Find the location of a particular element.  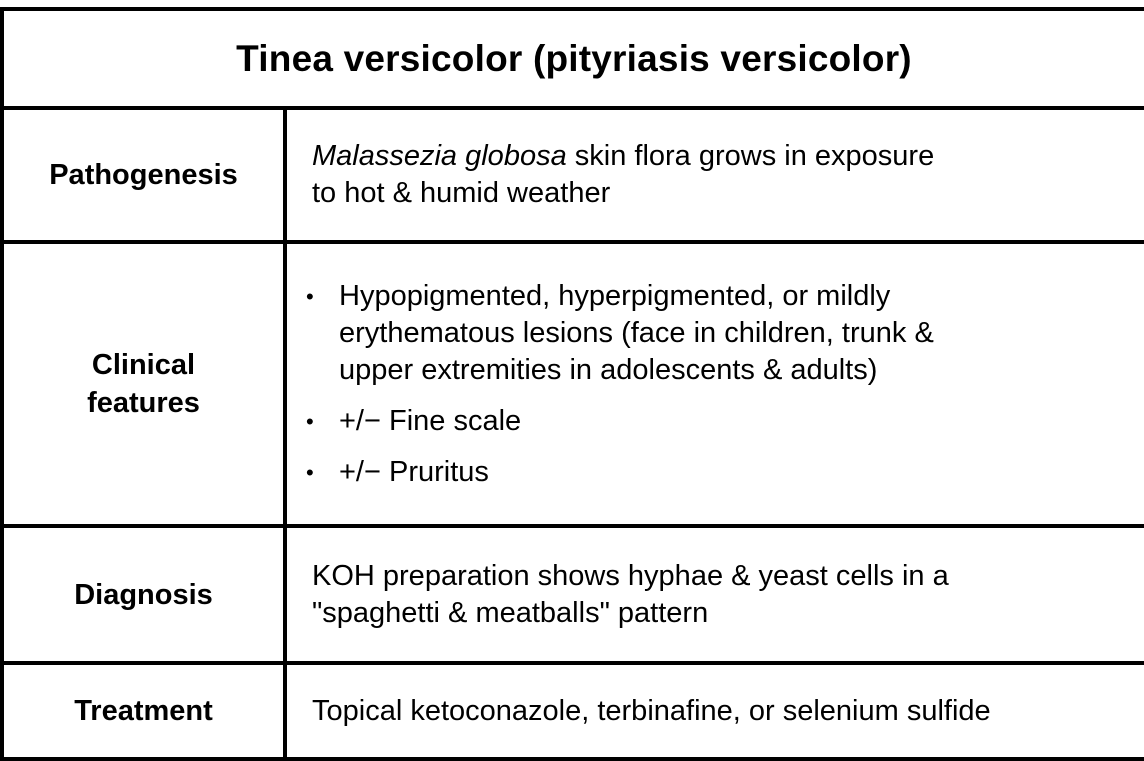

table-border-top is located at coordinates (572, 9).